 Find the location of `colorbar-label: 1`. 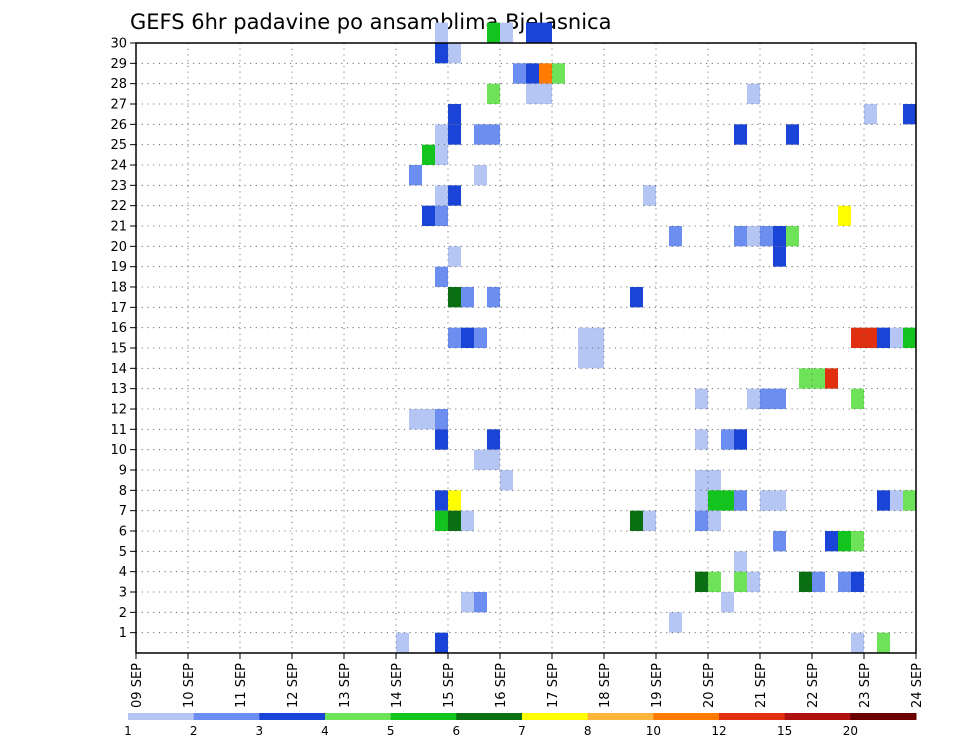

colorbar-label: 1 is located at coordinates (128, 731).